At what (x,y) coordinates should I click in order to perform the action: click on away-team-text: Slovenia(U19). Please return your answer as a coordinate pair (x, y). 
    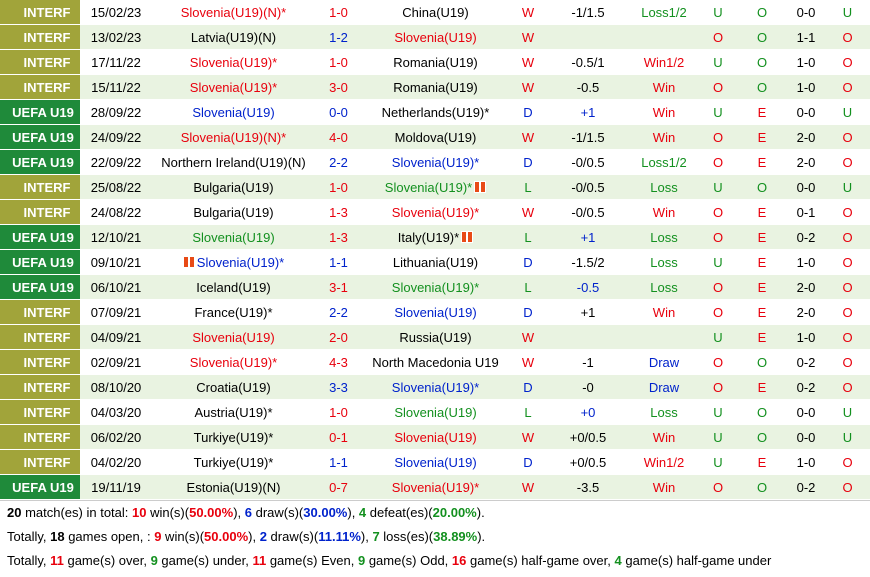
    Looking at the image, I should click on (435, 37).